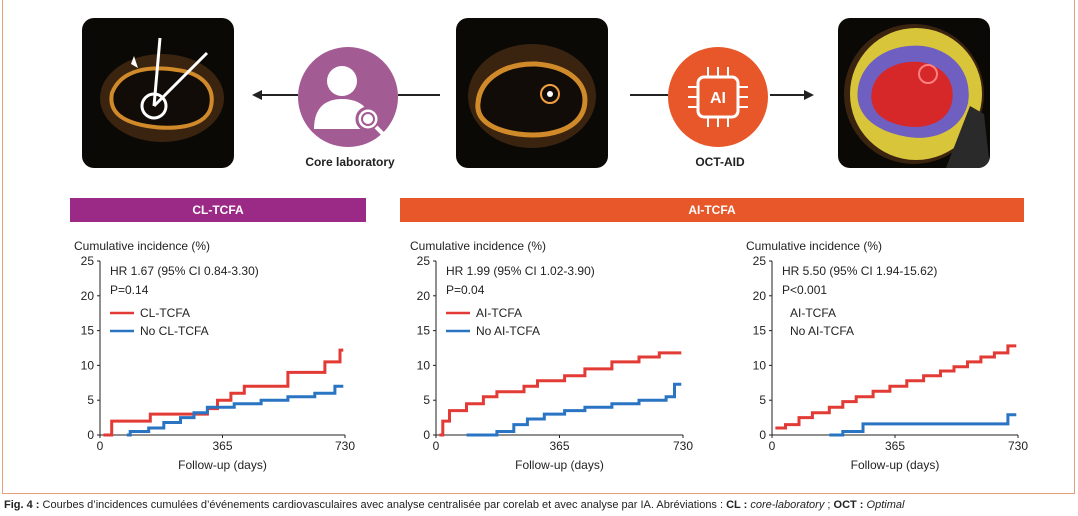 The height and width of the screenshot is (516, 1078). What do you see at coordinates (884, 505) in the screenshot?
I see `caption-abbr2-def: Optimal` at bounding box center [884, 505].